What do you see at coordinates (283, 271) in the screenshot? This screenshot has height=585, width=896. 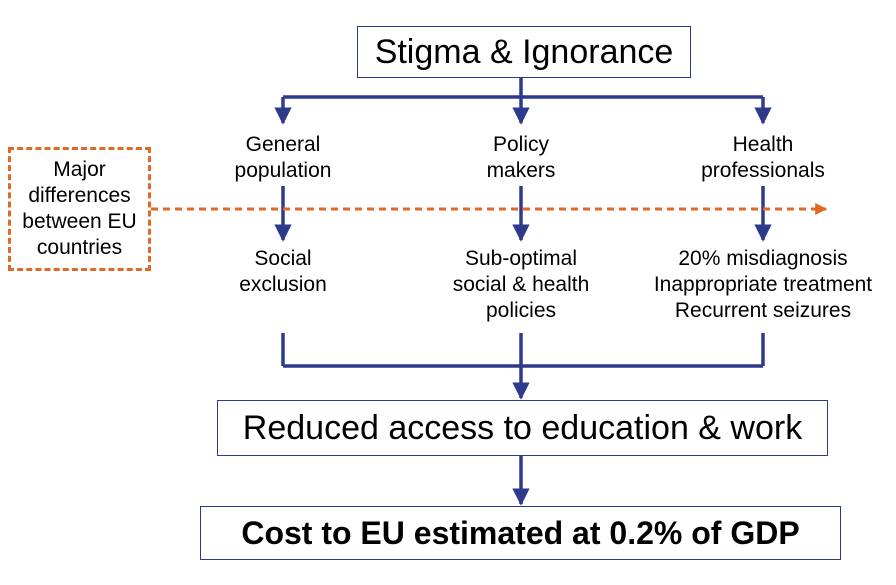 I see `effect-general: Social exclusion` at bounding box center [283, 271].